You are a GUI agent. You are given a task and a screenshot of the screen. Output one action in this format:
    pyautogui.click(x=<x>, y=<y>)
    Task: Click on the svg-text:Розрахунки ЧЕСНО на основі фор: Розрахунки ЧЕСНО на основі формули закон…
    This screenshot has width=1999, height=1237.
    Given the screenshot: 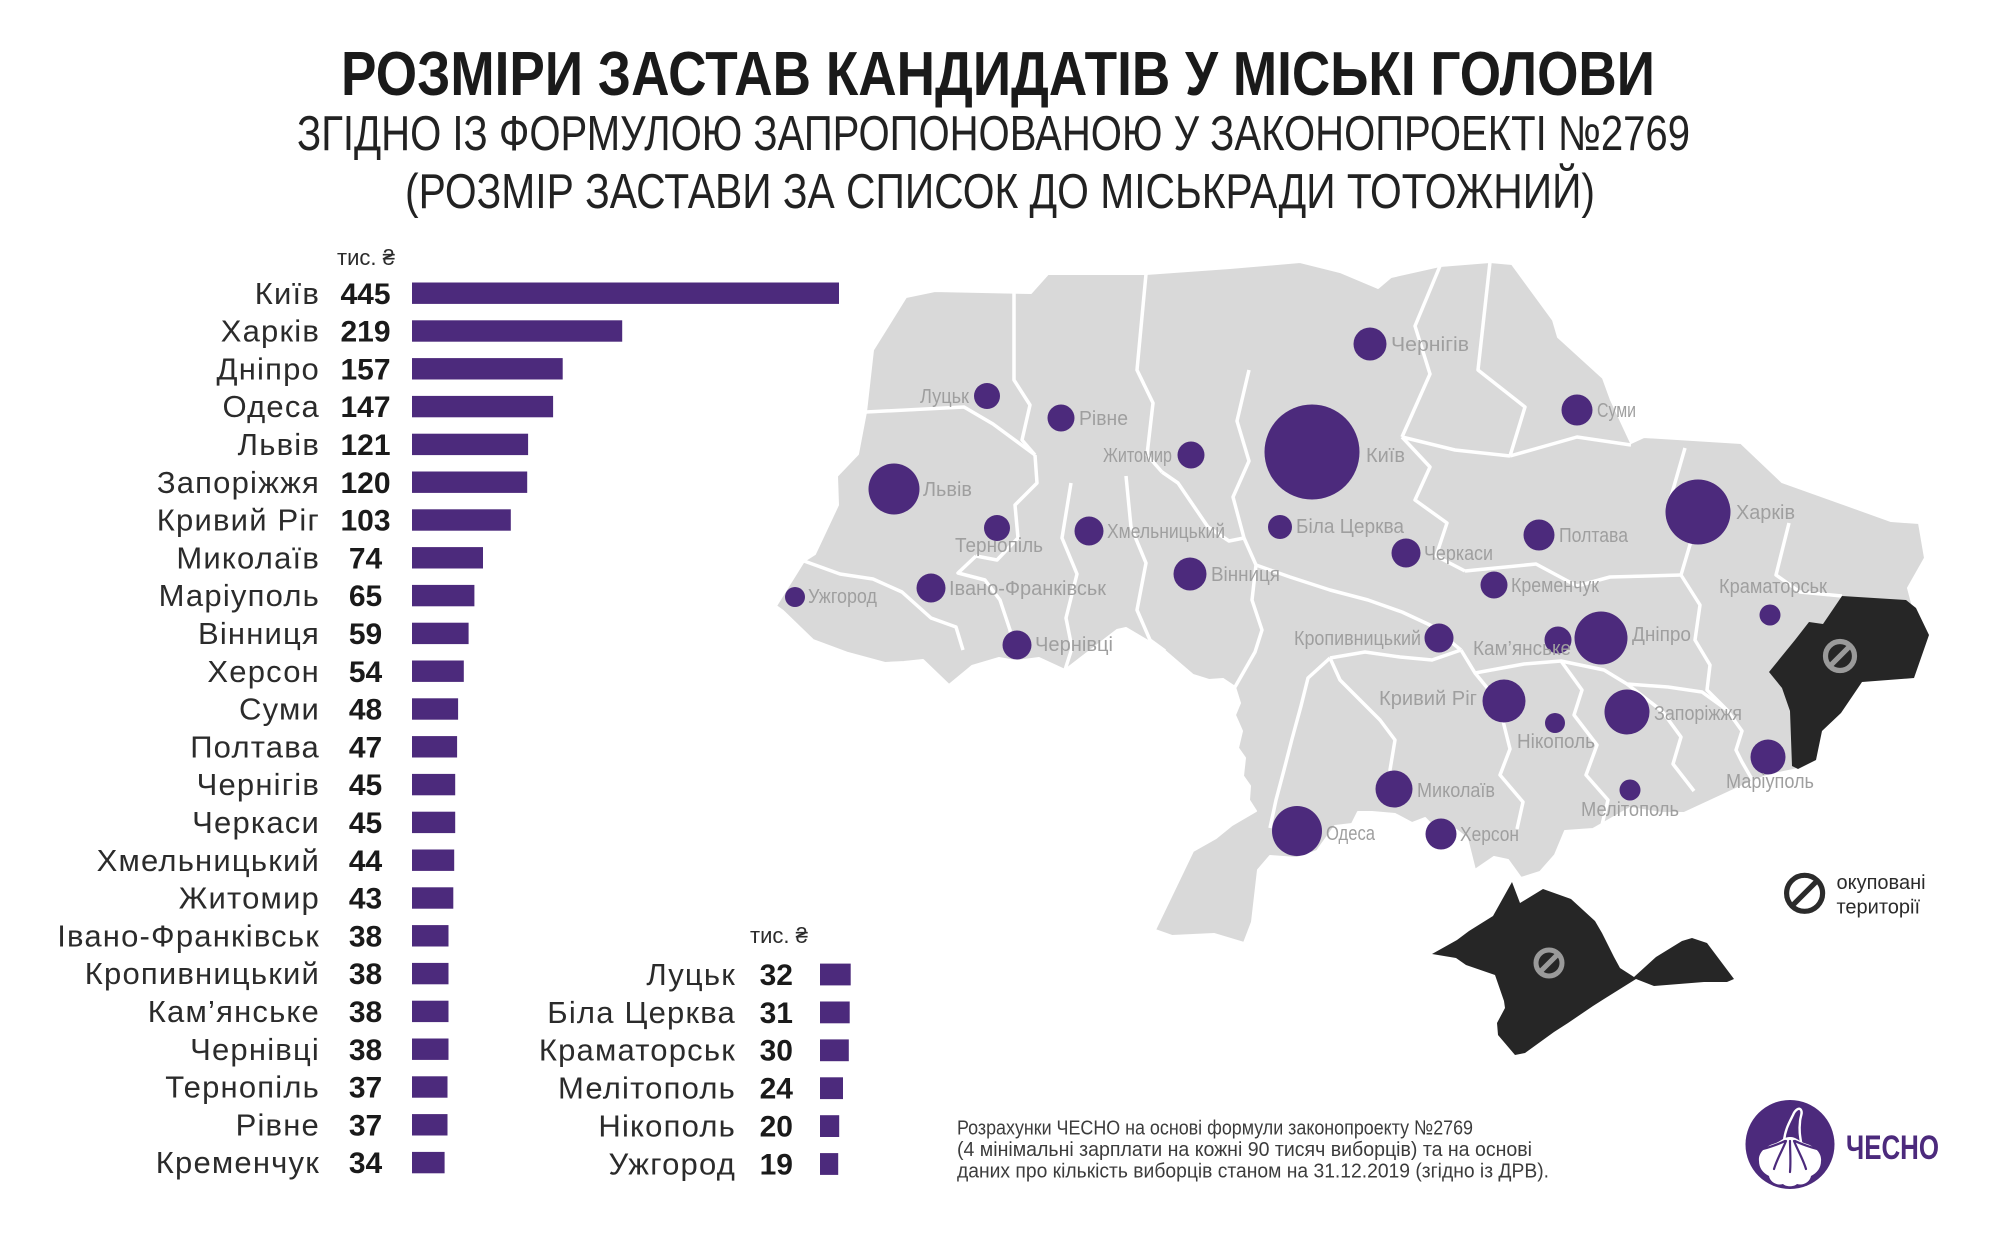 What is the action you would take?
    pyautogui.click(x=1215, y=1128)
    